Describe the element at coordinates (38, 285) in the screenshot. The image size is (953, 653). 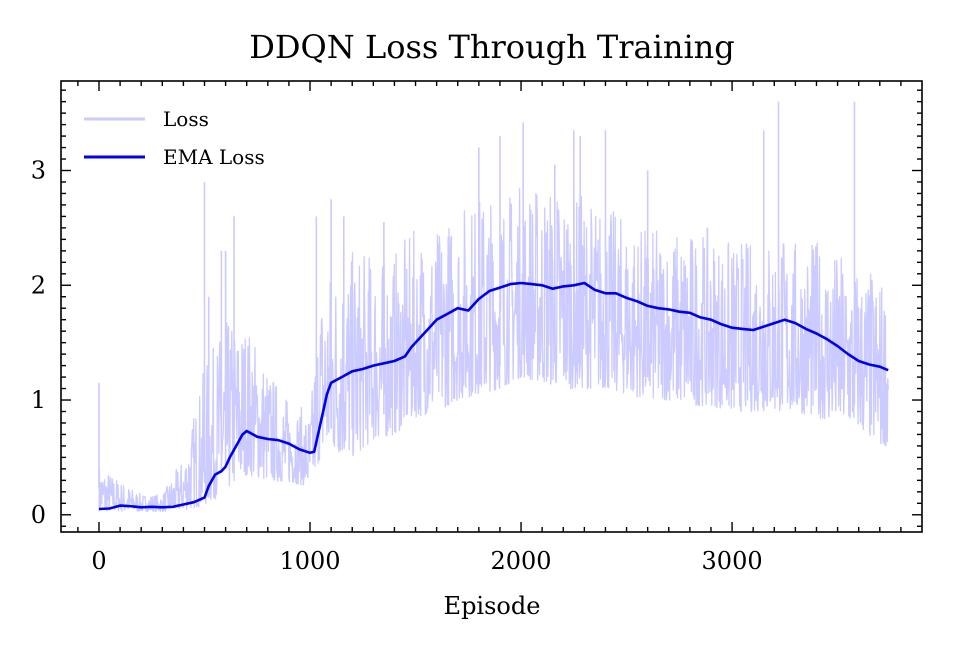
I see `y-tick-label: 2` at that location.